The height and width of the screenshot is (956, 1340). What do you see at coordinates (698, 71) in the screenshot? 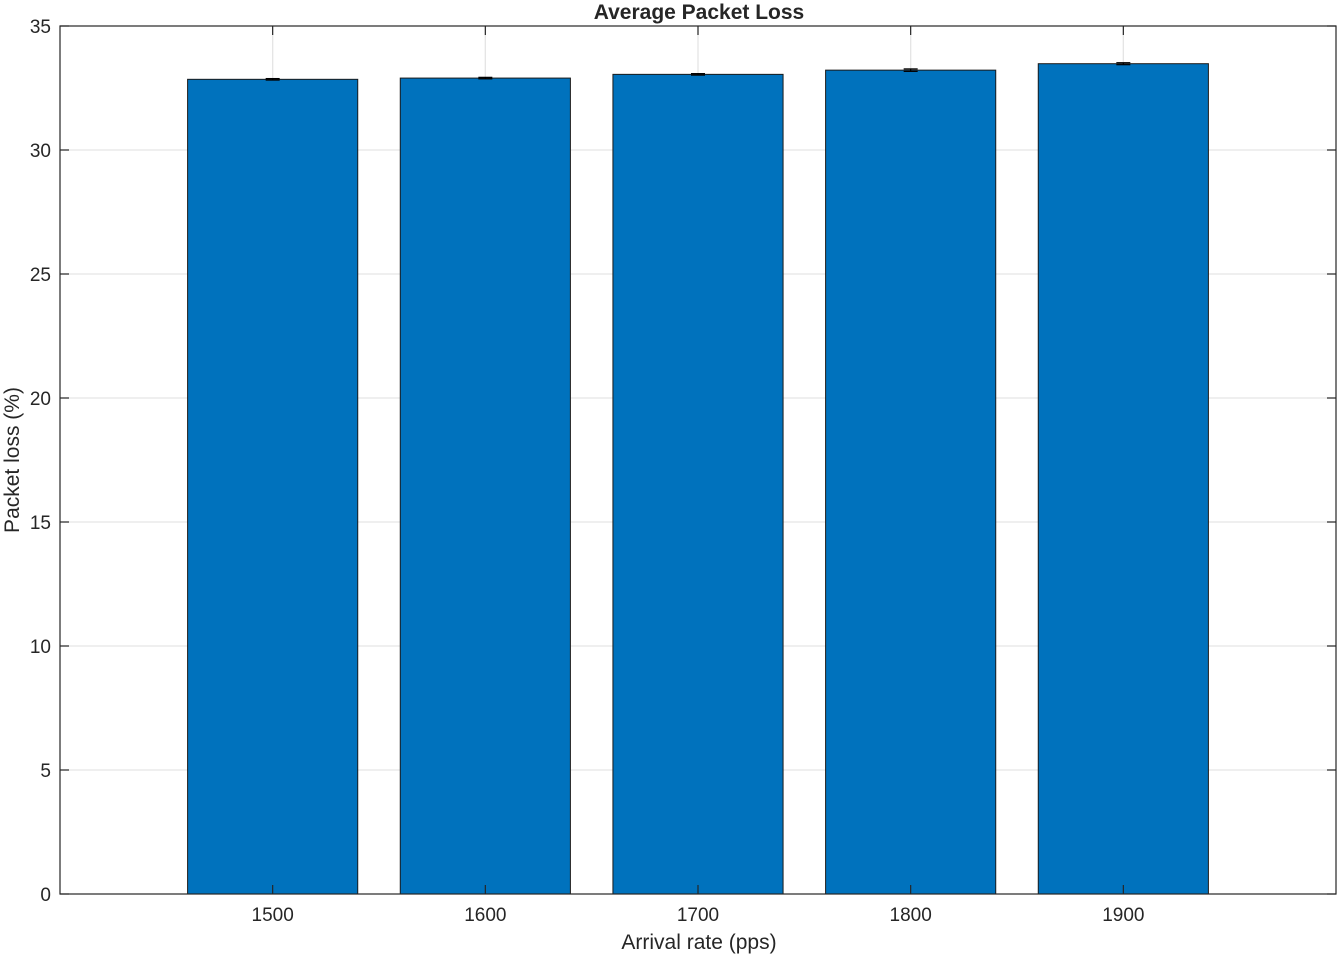
I see `error-bars` at bounding box center [698, 71].